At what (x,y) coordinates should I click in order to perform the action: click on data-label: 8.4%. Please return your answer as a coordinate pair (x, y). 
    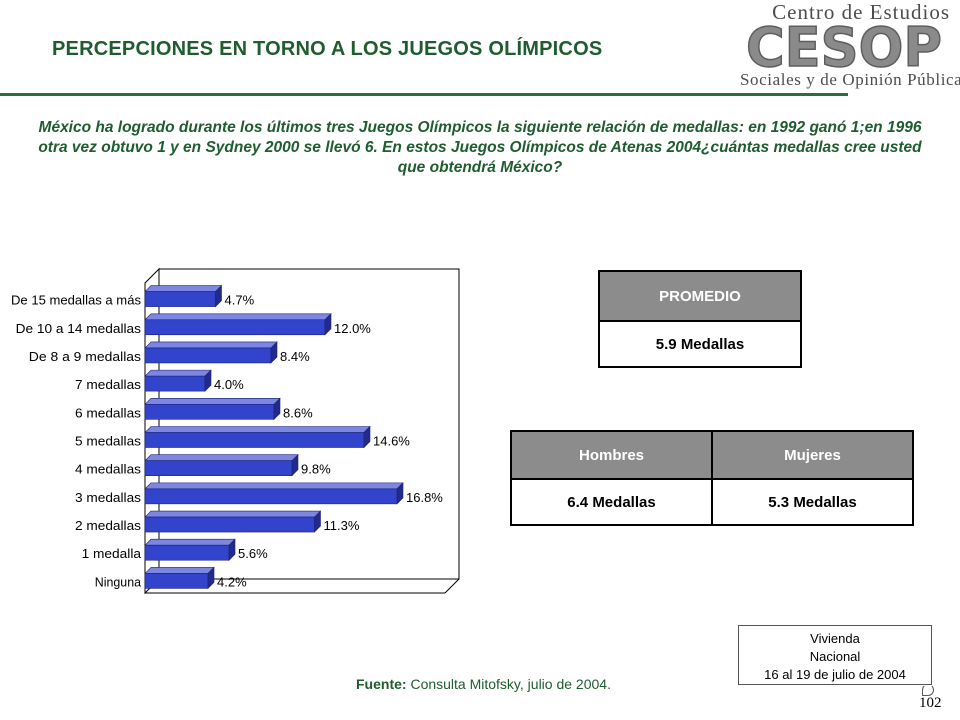
    Looking at the image, I should click on (295, 356).